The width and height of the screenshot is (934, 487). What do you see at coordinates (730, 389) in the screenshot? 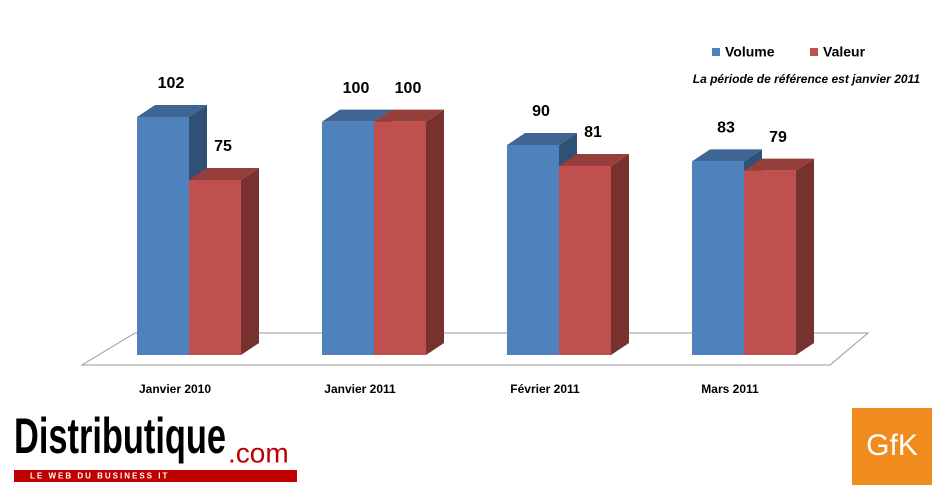
I see `x-tick-label: Mars 2011` at bounding box center [730, 389].